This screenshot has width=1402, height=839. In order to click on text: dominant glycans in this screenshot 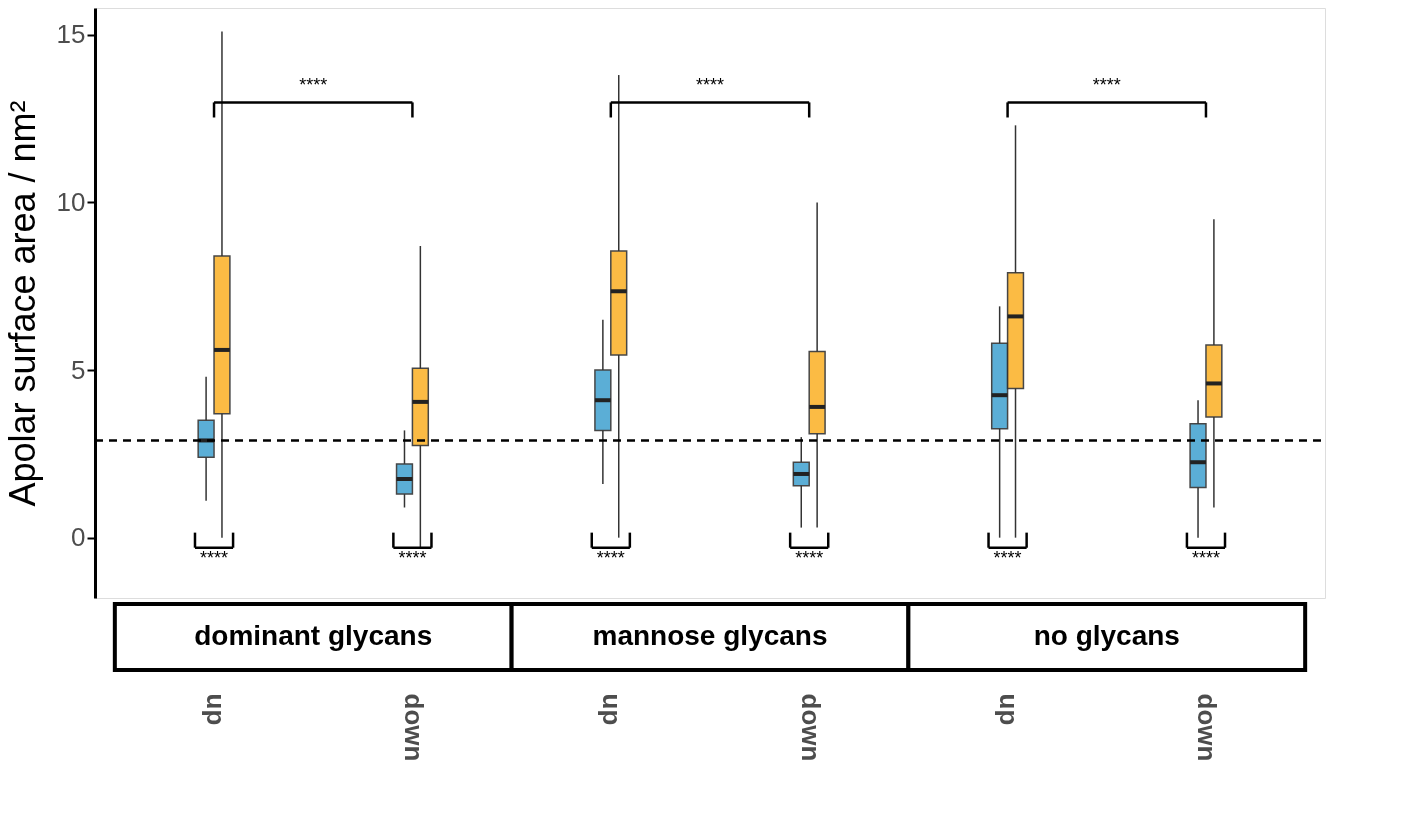, I will do `click(313, 635)`.